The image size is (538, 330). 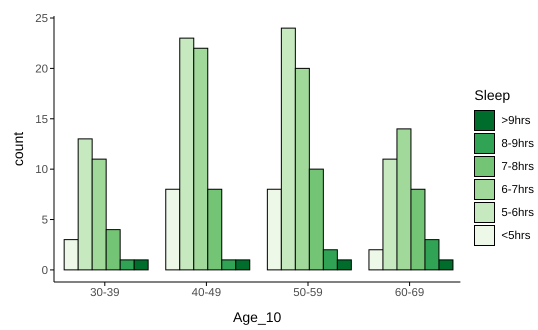 I want to click on x-tick-label: 50-59, so click(x=308, y=293).